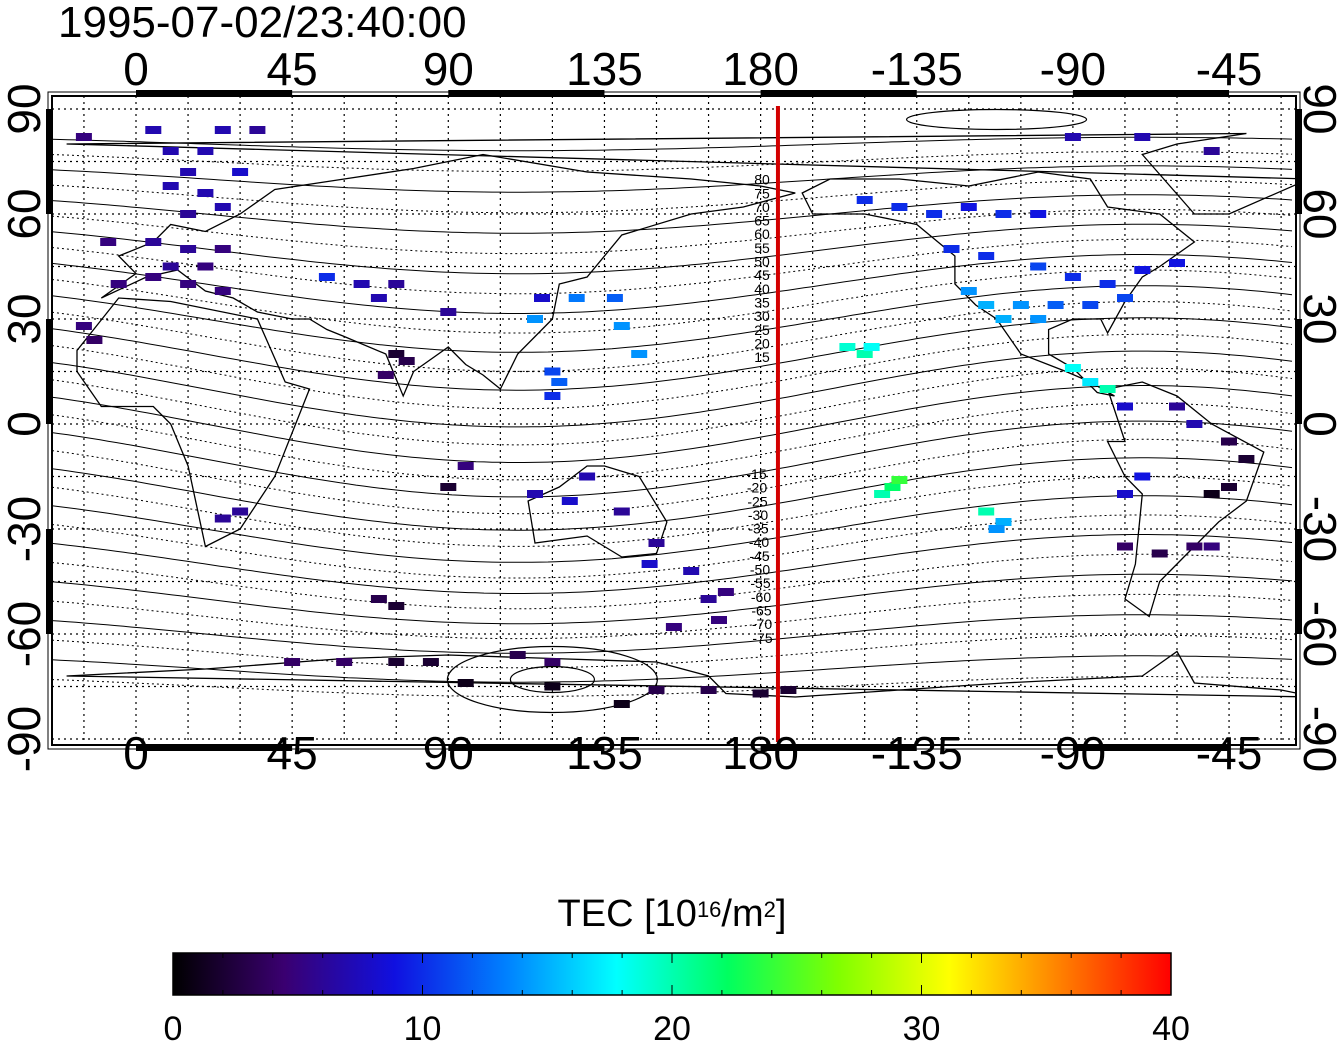 The width and height of the screenshot is (1344, 1048). What do you see at coordinates (916, 753) in the screenshot?
I see `longitude-tick-label: -135` at bounding box center [916, 753].